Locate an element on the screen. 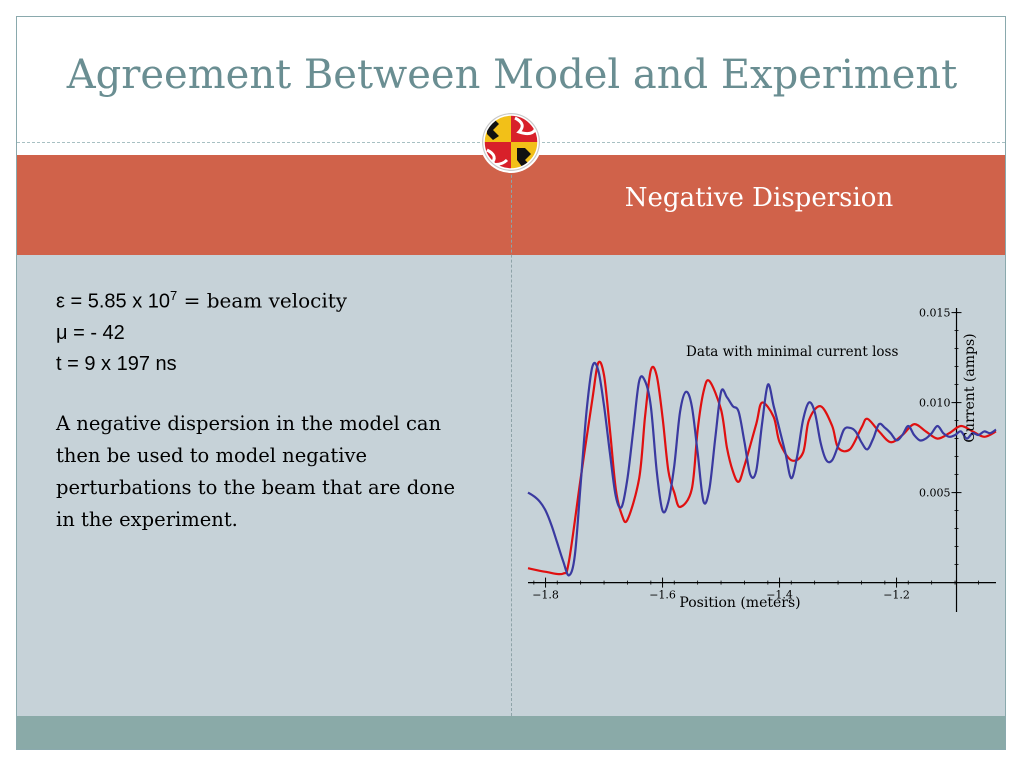  y-axis-label: Current (amps) is located at coordinates (970, 387).